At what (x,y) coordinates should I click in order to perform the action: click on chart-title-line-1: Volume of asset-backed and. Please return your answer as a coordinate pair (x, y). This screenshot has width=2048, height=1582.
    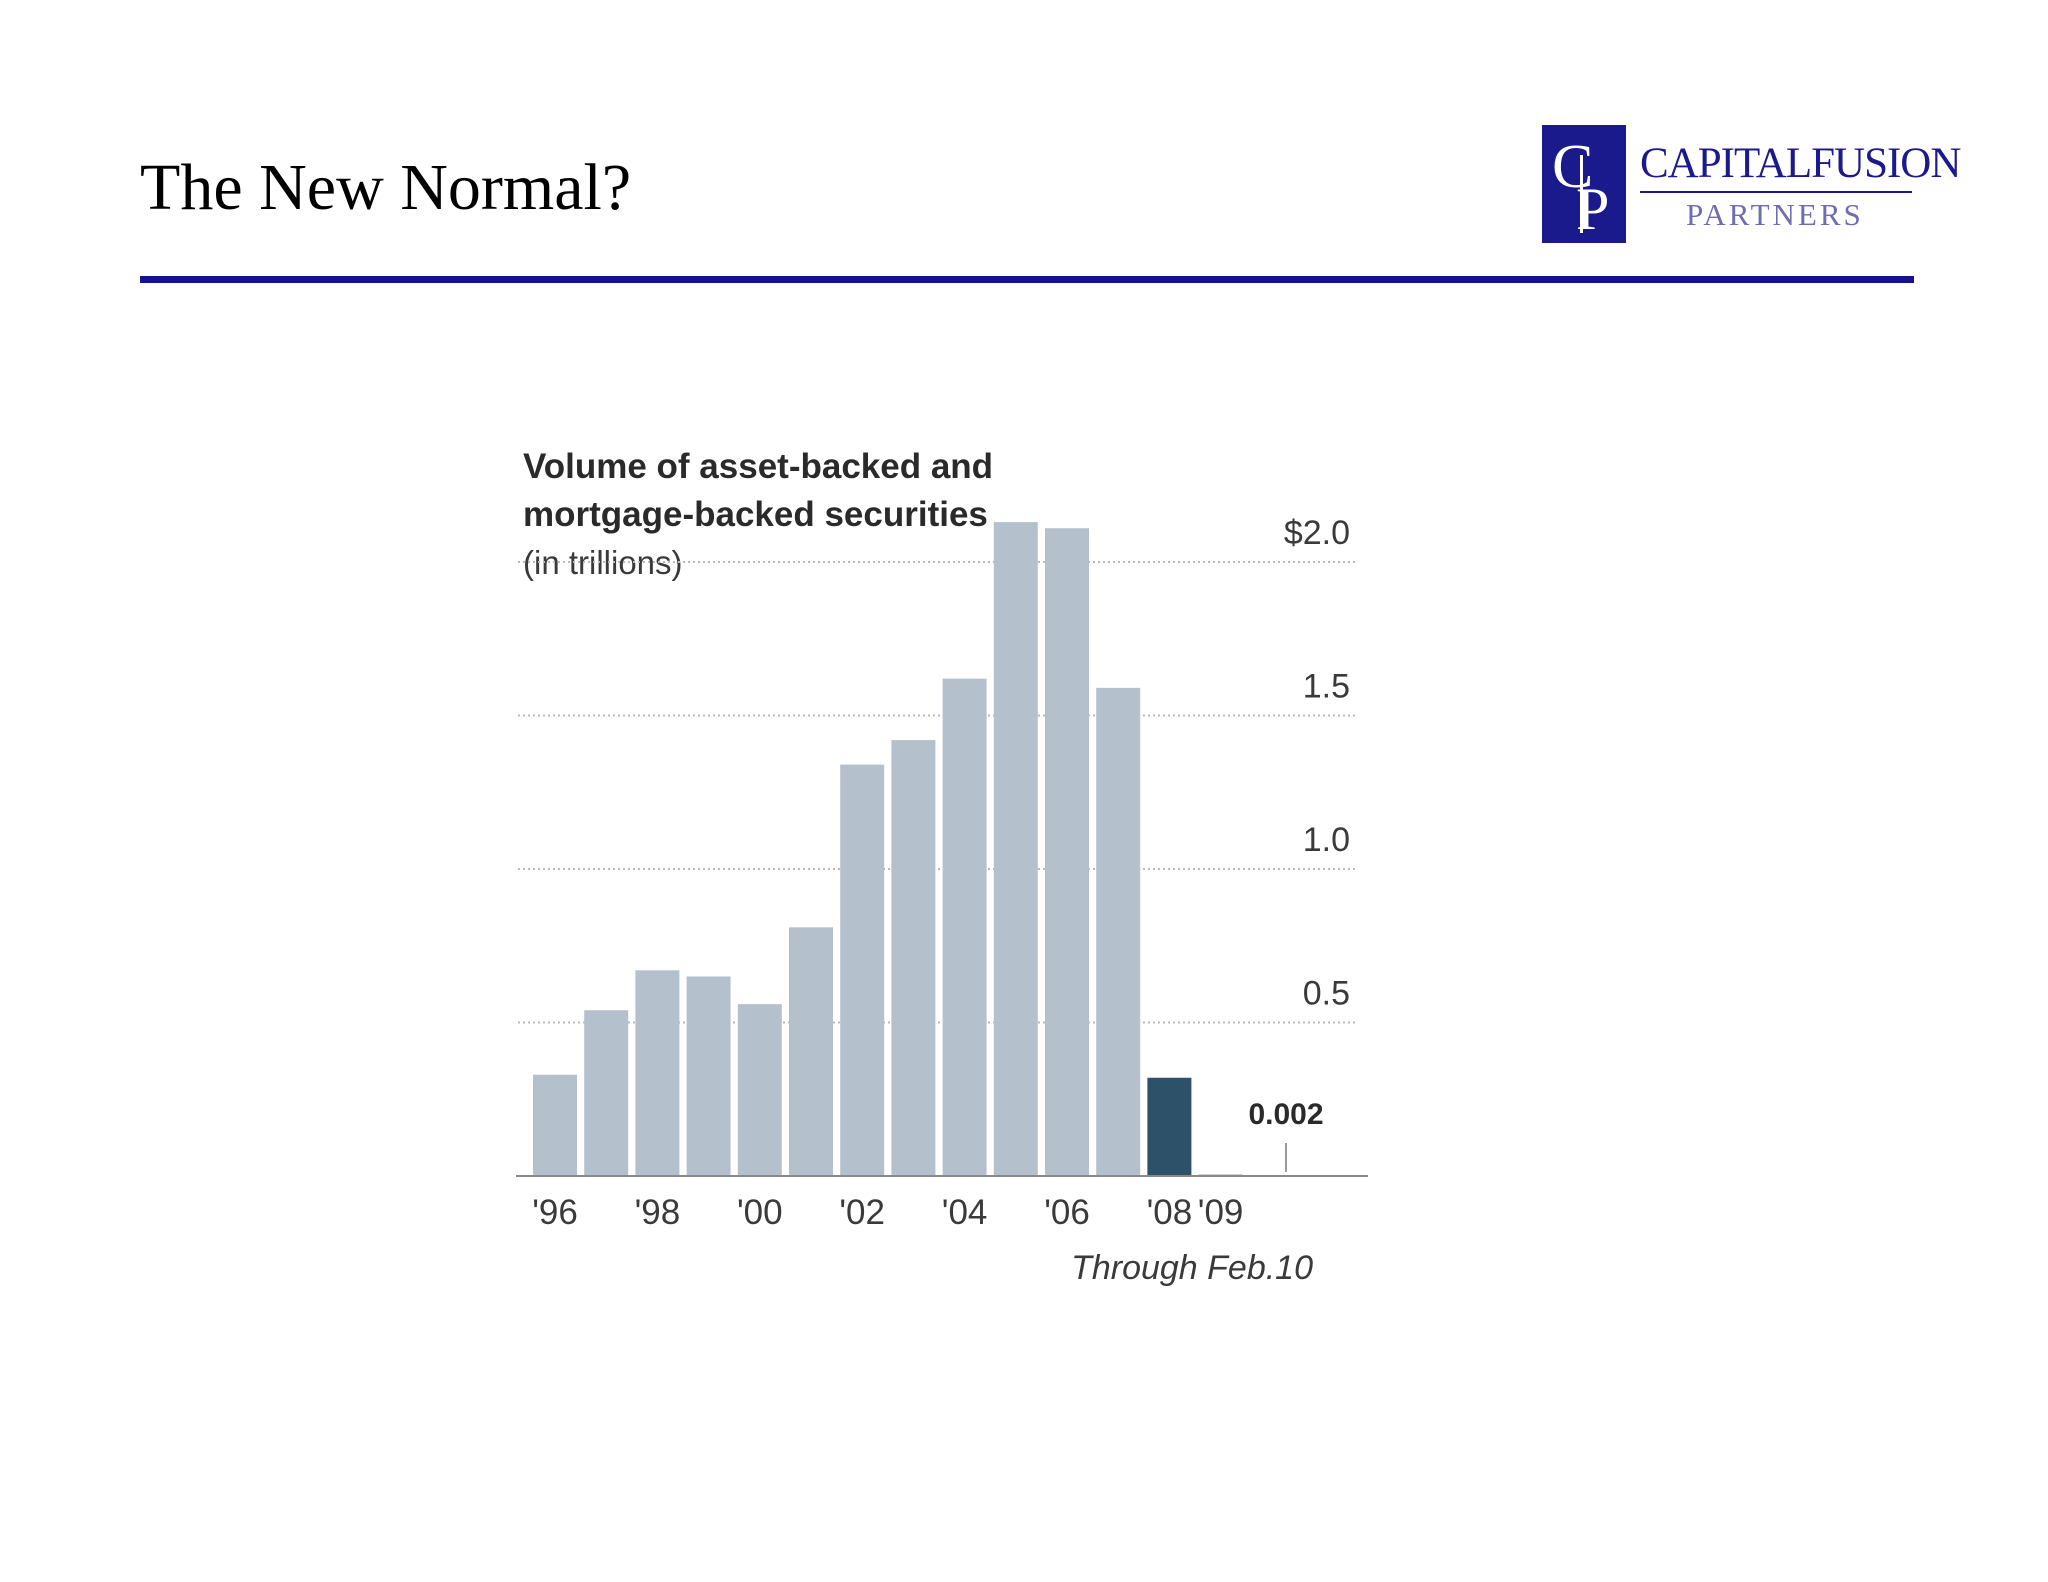
    Looking at the image, I should click on (758, 466).